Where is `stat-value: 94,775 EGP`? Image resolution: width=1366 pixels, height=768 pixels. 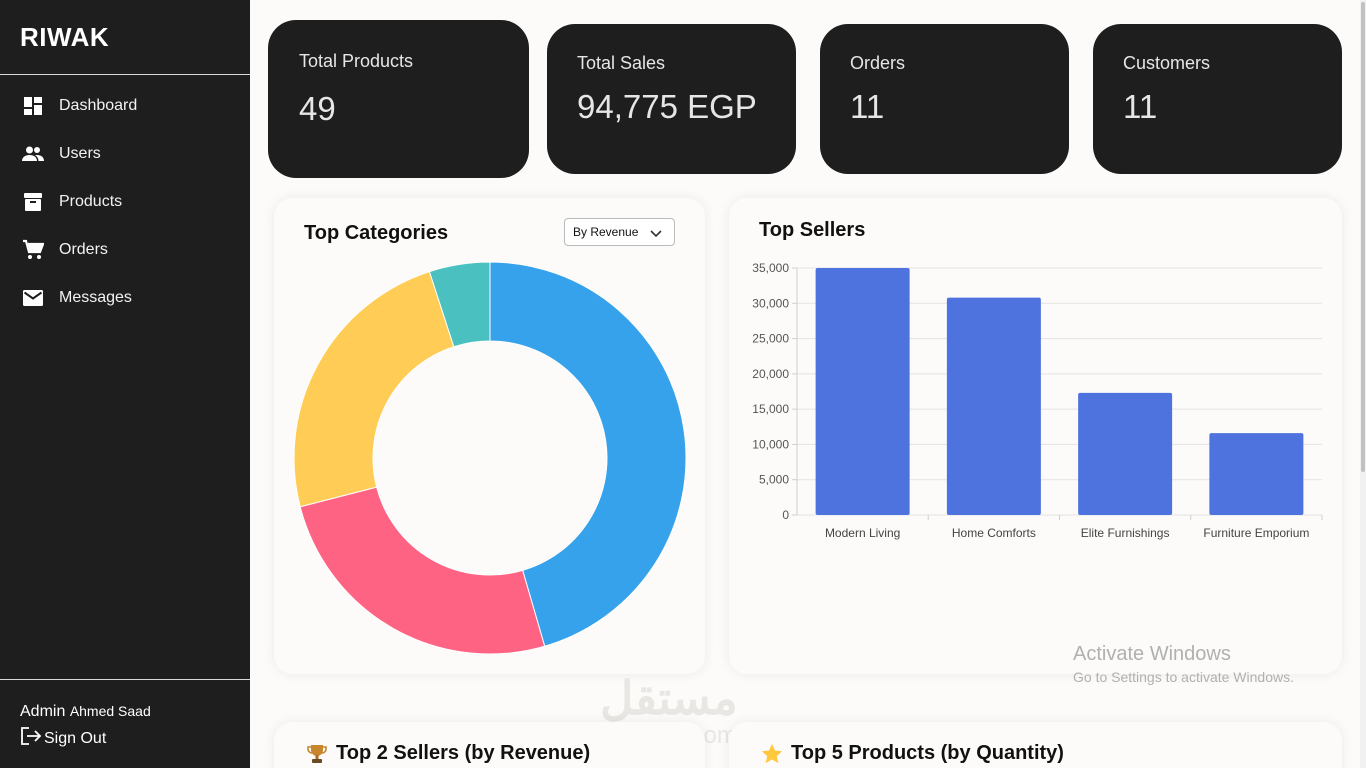
stat-value: 94,775 EGP is located at coordinates (667, 106).